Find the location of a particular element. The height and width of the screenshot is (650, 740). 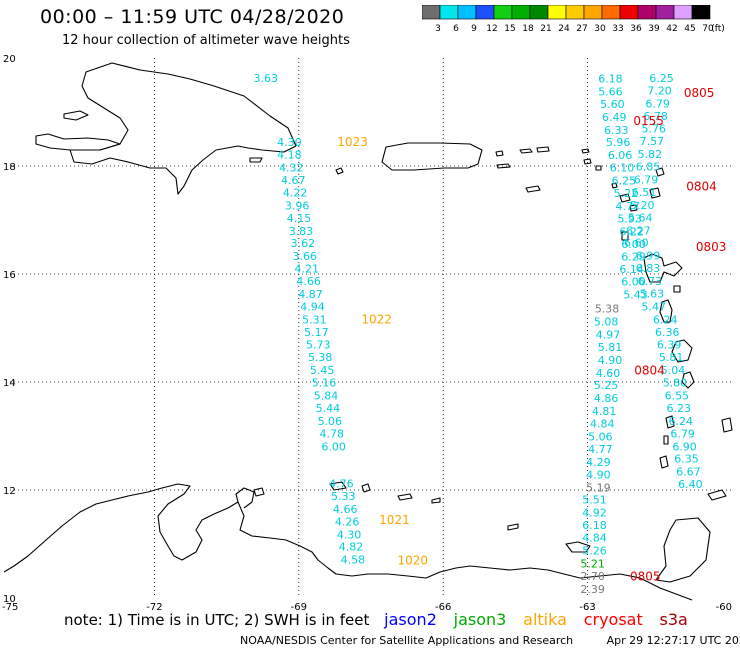

wave-height-label: 1023 is located at coordinates (352, 142).